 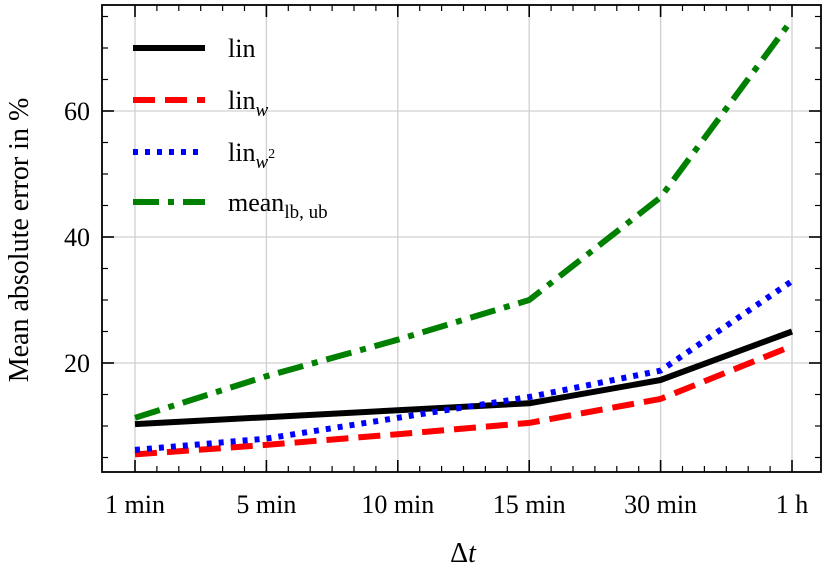 I want to click on x-tick-label: 10 min, so click(x=397, y=504).